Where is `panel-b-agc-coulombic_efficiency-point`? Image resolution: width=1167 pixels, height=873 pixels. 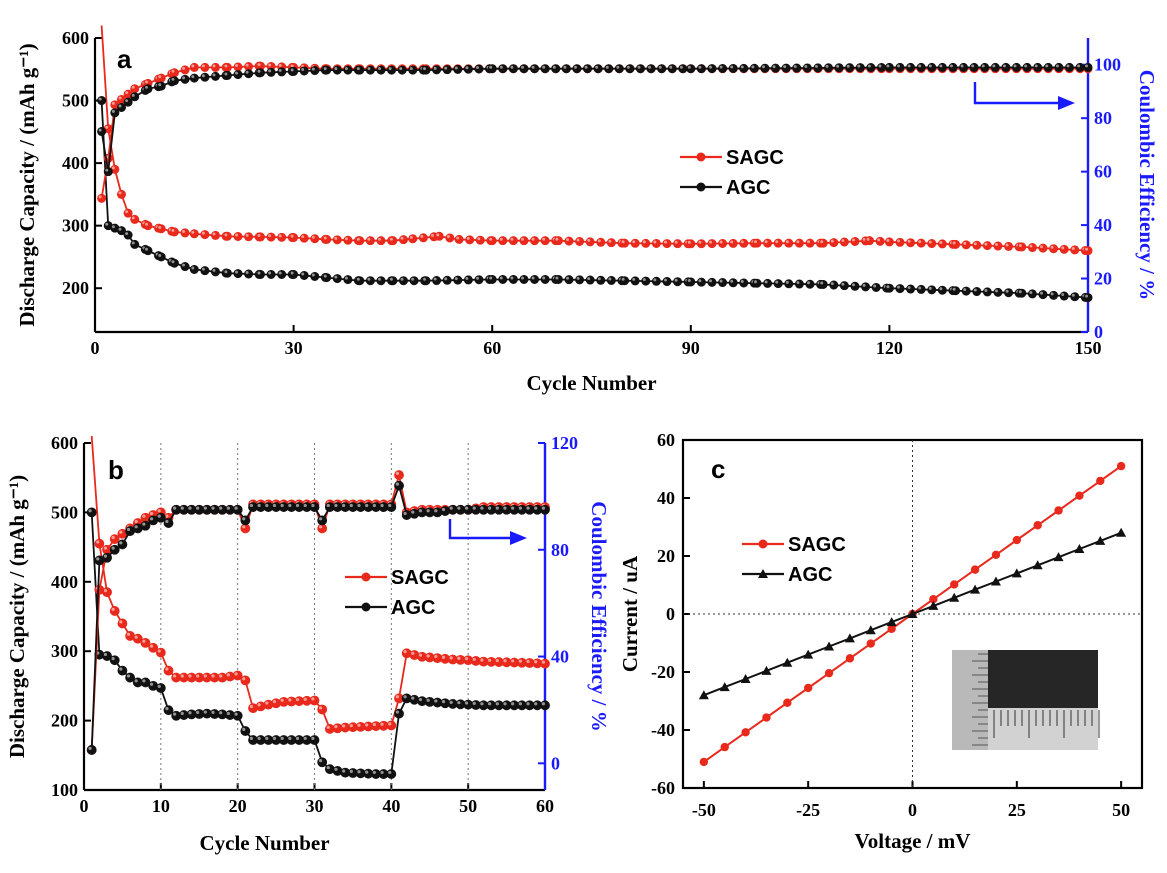
panel-b-agc-coulombic_efficiency-point is located at coordinates (245, 520).